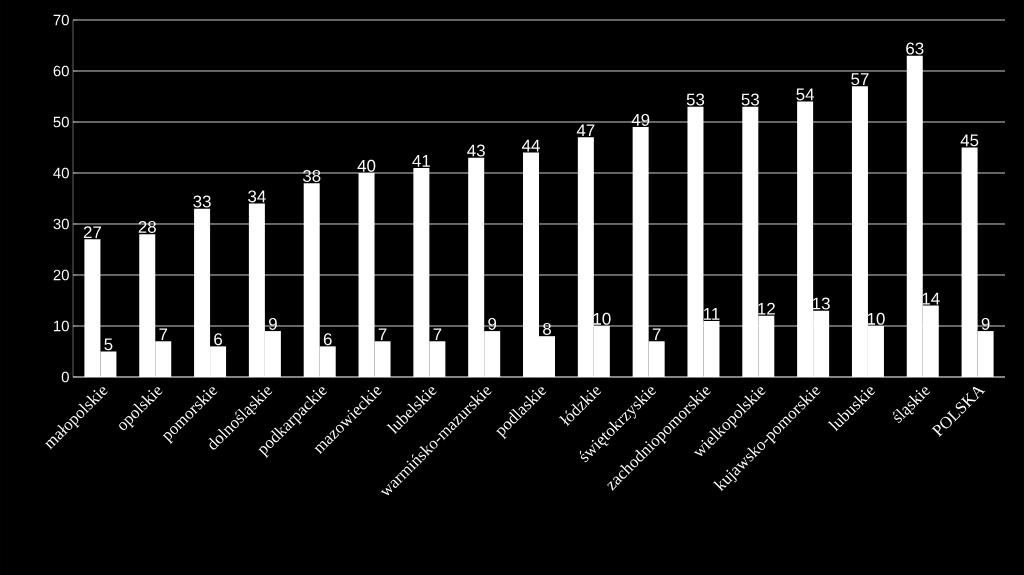 The width and height of the screenshot is (1024, 575). Describe the element at coordinates (530, 145) in the screenshot. I see `data-label: 44` at that location.